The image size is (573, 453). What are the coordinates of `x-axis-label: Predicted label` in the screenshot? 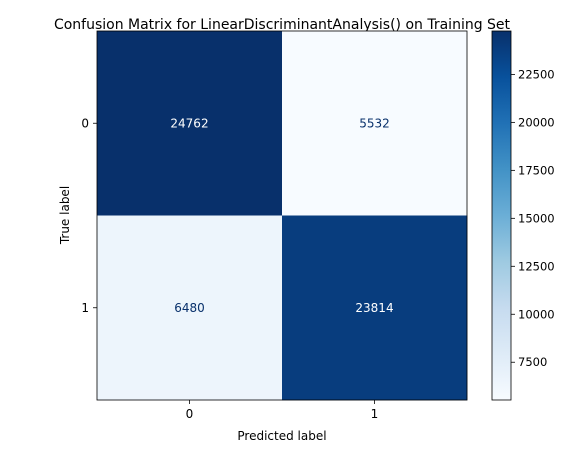 It's located at (281, 436).